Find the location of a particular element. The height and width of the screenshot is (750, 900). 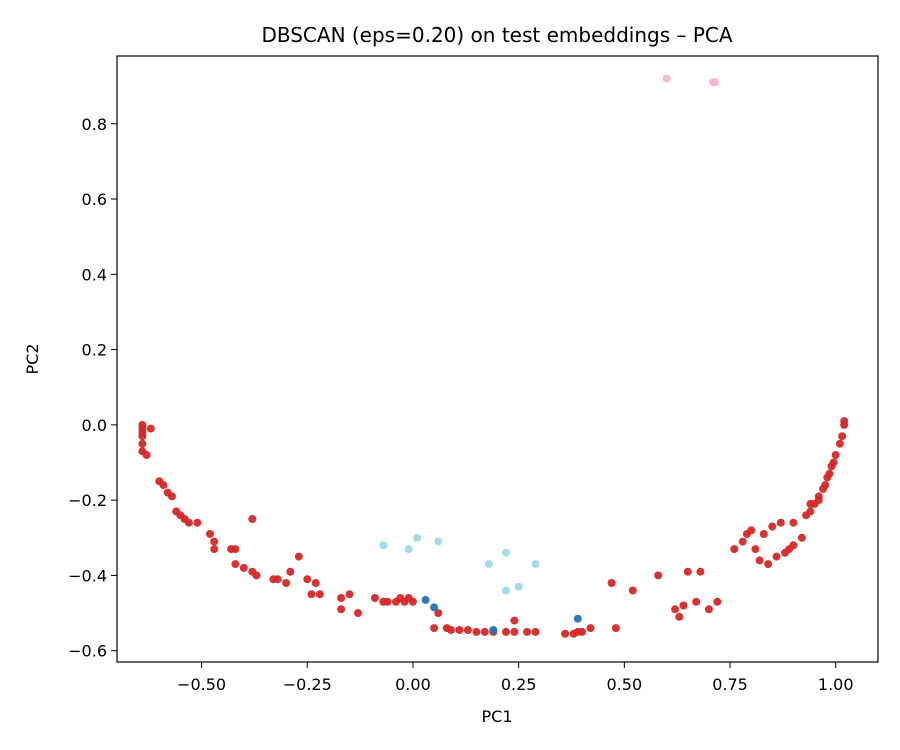

y-tick-label: −0.6 is located at coordinates (87, 651).